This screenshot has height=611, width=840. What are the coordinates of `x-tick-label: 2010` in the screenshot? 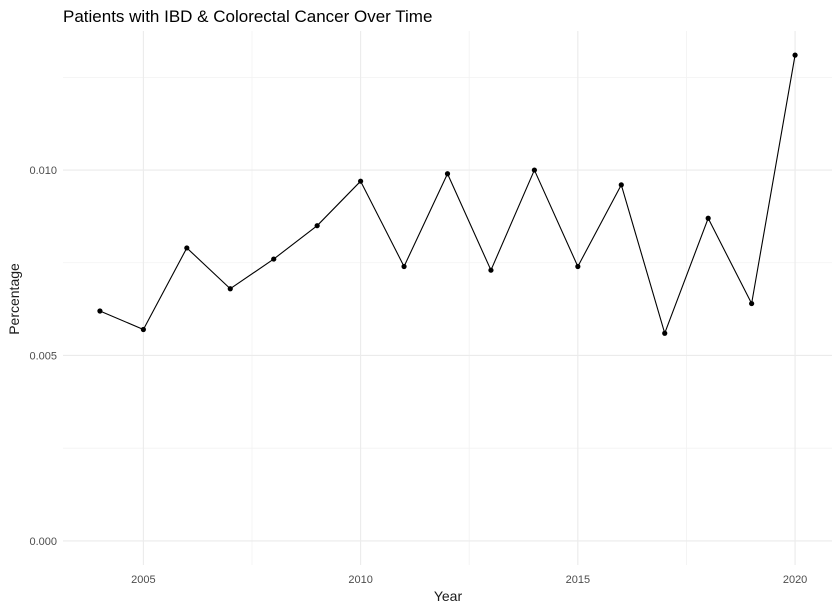 It's located at (360, 580).